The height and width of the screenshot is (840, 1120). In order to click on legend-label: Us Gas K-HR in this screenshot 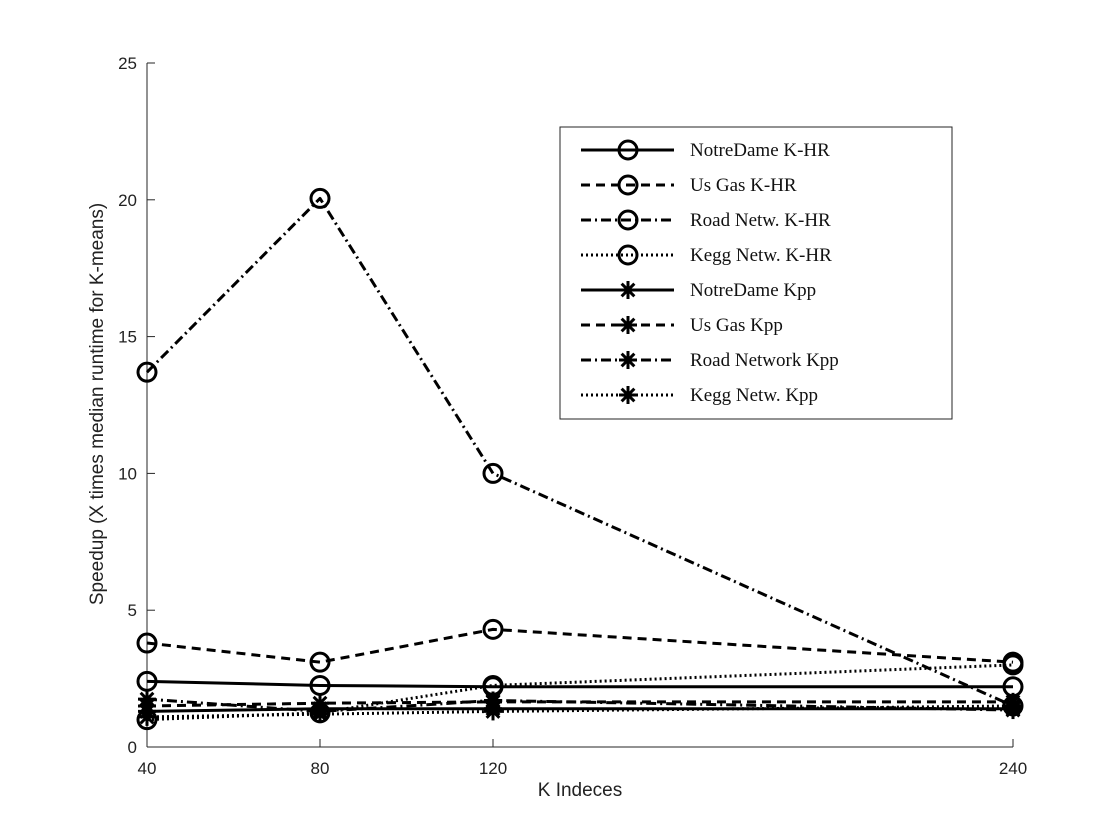, I will do `click(743, 185)`.